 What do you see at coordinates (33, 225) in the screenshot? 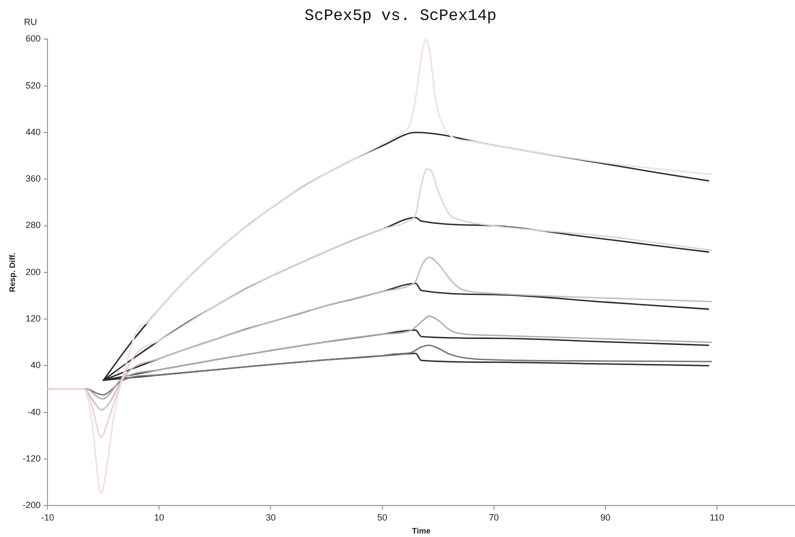
I see `y-tick-label: 280` at bounding box center [33, 225].